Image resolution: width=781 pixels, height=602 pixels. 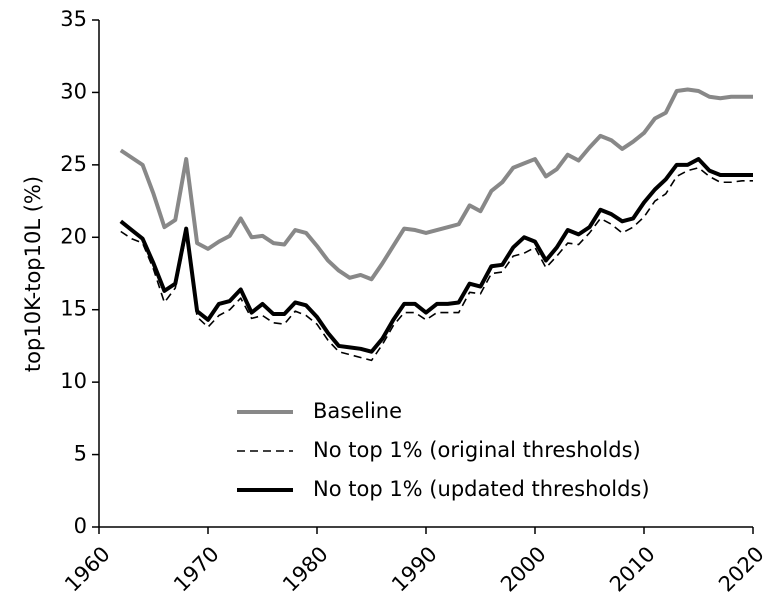 I want to click on legend-label: No top 1% (original thresholds), so click(x=477, y=450).